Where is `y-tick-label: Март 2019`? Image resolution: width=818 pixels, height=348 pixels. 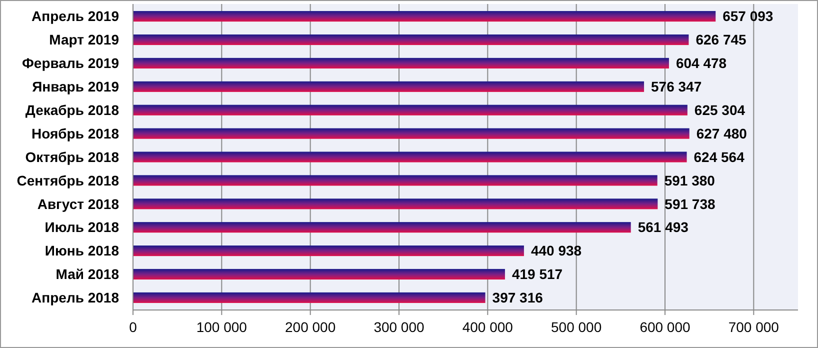 y-tick-label: Март 2019 is located at coordinates (84, 40).